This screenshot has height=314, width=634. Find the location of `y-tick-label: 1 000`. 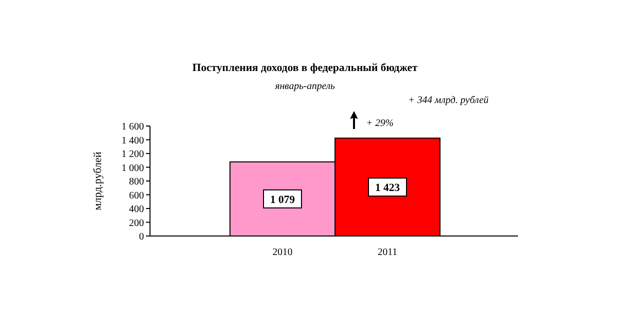

y-tick-label: 1 000 is located at coordinates (133, 168).